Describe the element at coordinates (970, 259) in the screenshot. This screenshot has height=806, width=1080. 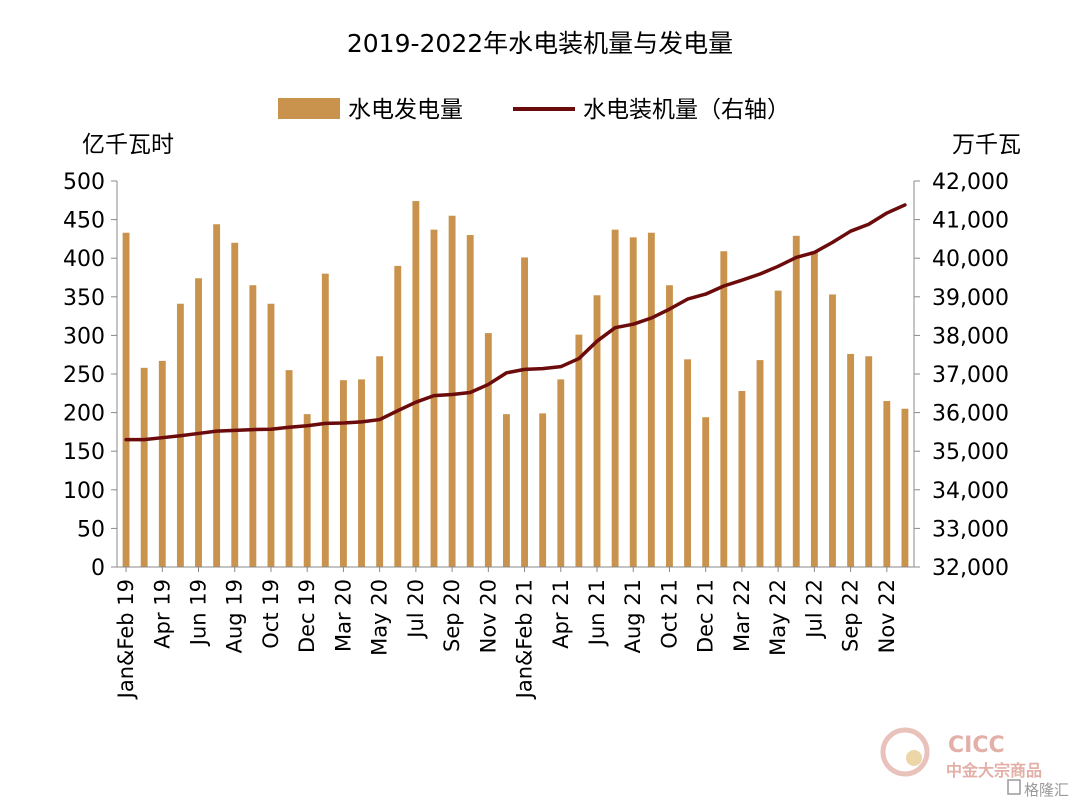
I see `right-tick-label: 40,000` at that location.